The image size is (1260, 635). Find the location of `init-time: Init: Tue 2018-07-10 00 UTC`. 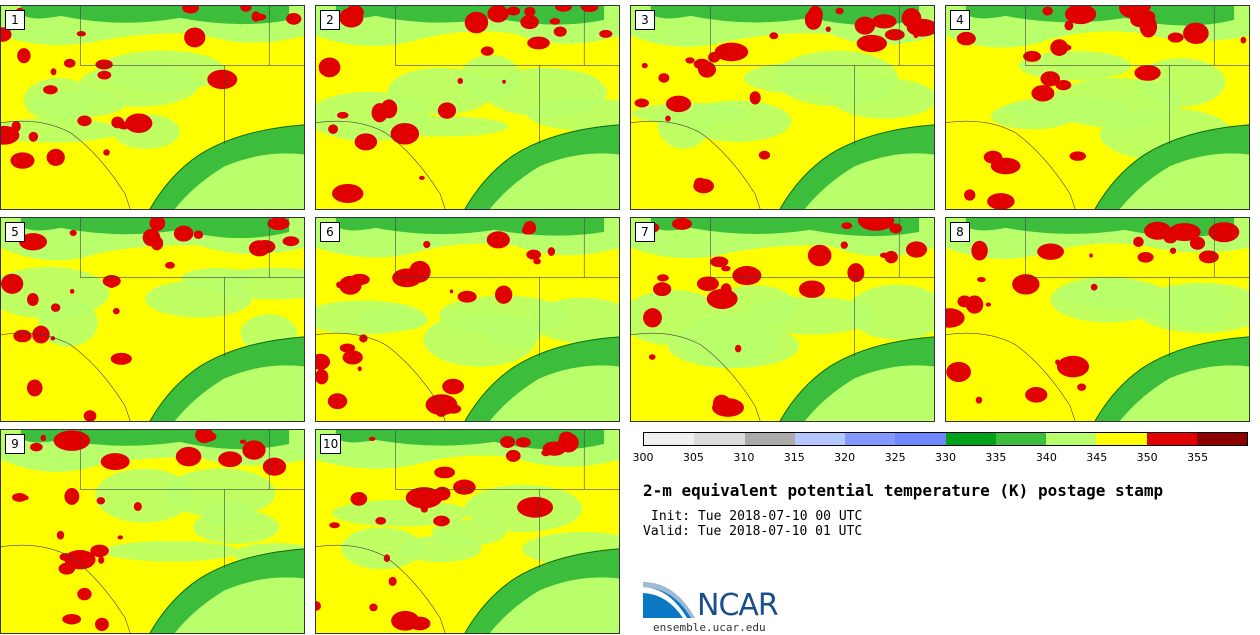

init-time: Init: Tue 2018-07-10 00 UTC is located at coordinates (757, 516).